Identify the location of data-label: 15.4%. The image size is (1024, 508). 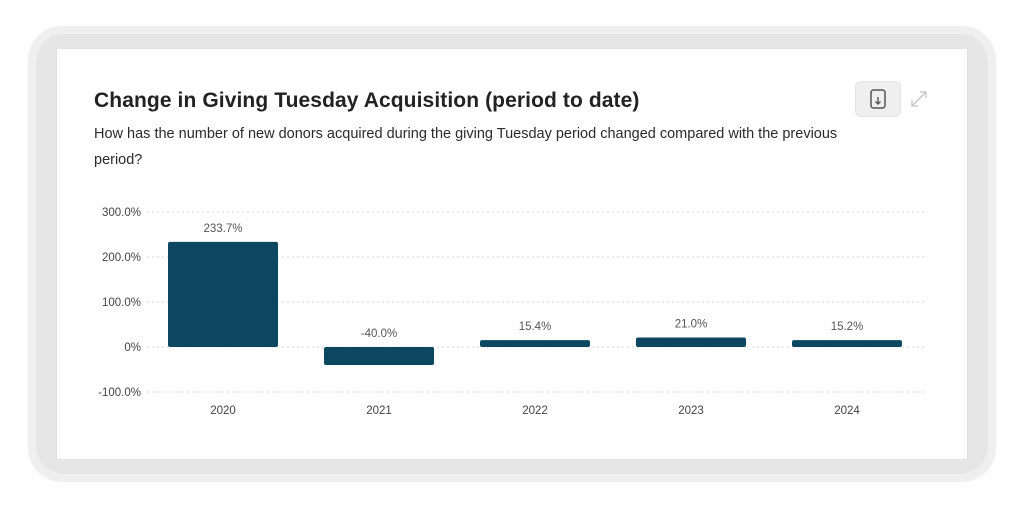
(535, 327).